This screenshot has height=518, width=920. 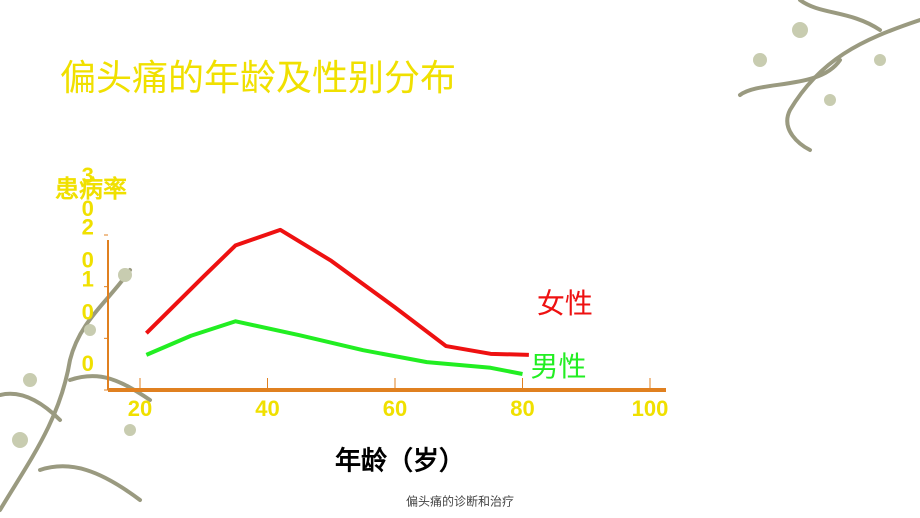 I want to click on series-label: 男性, so click(x=559, y=366).